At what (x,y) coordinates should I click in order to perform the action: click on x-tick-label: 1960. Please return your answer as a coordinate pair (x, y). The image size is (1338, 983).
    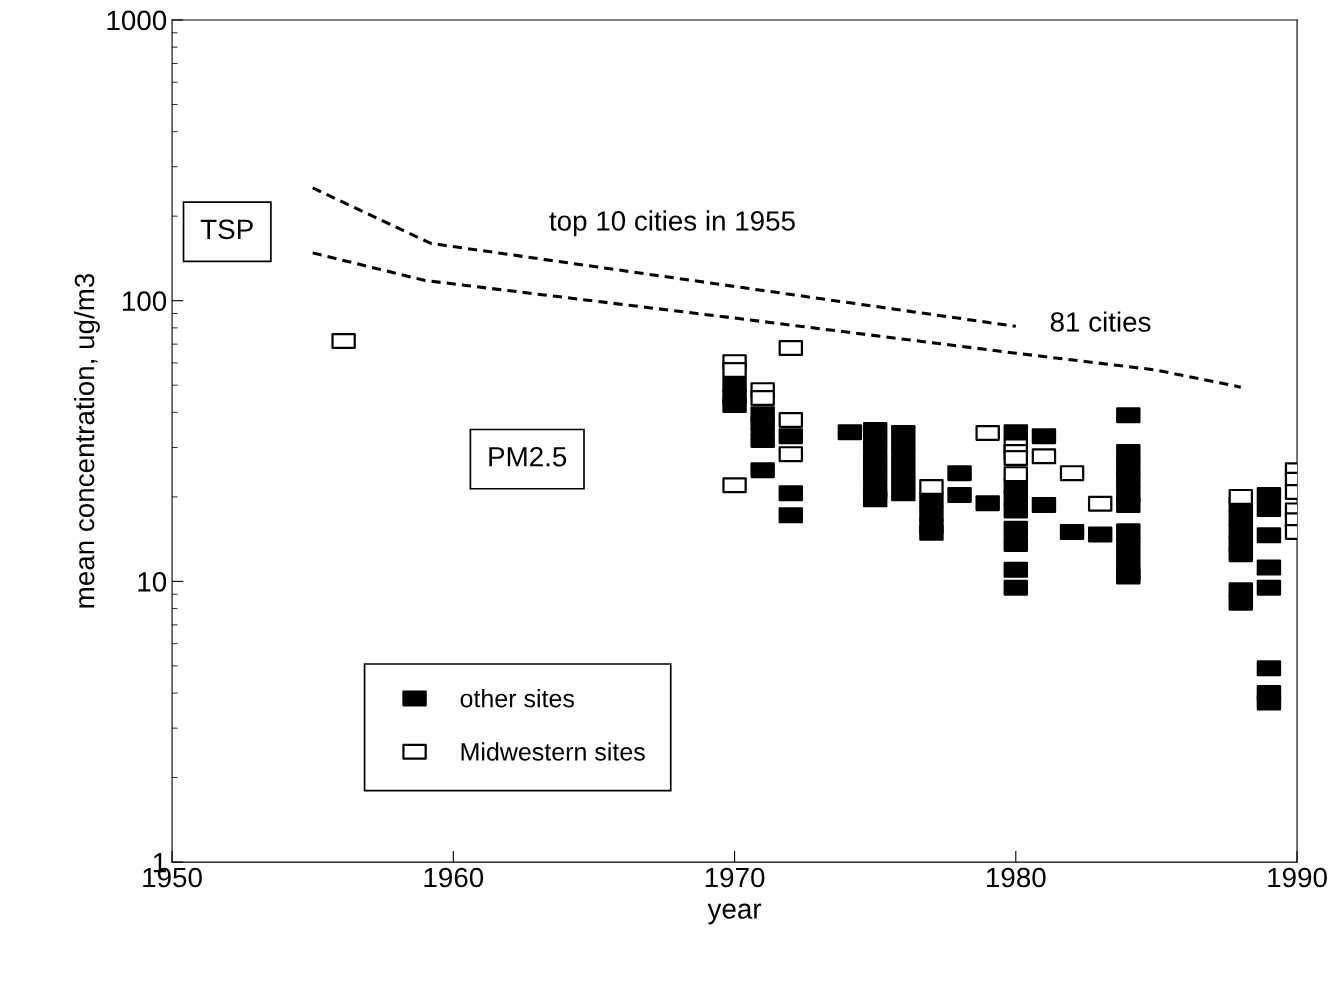
    Looking at the image, I should click on (454, 877).